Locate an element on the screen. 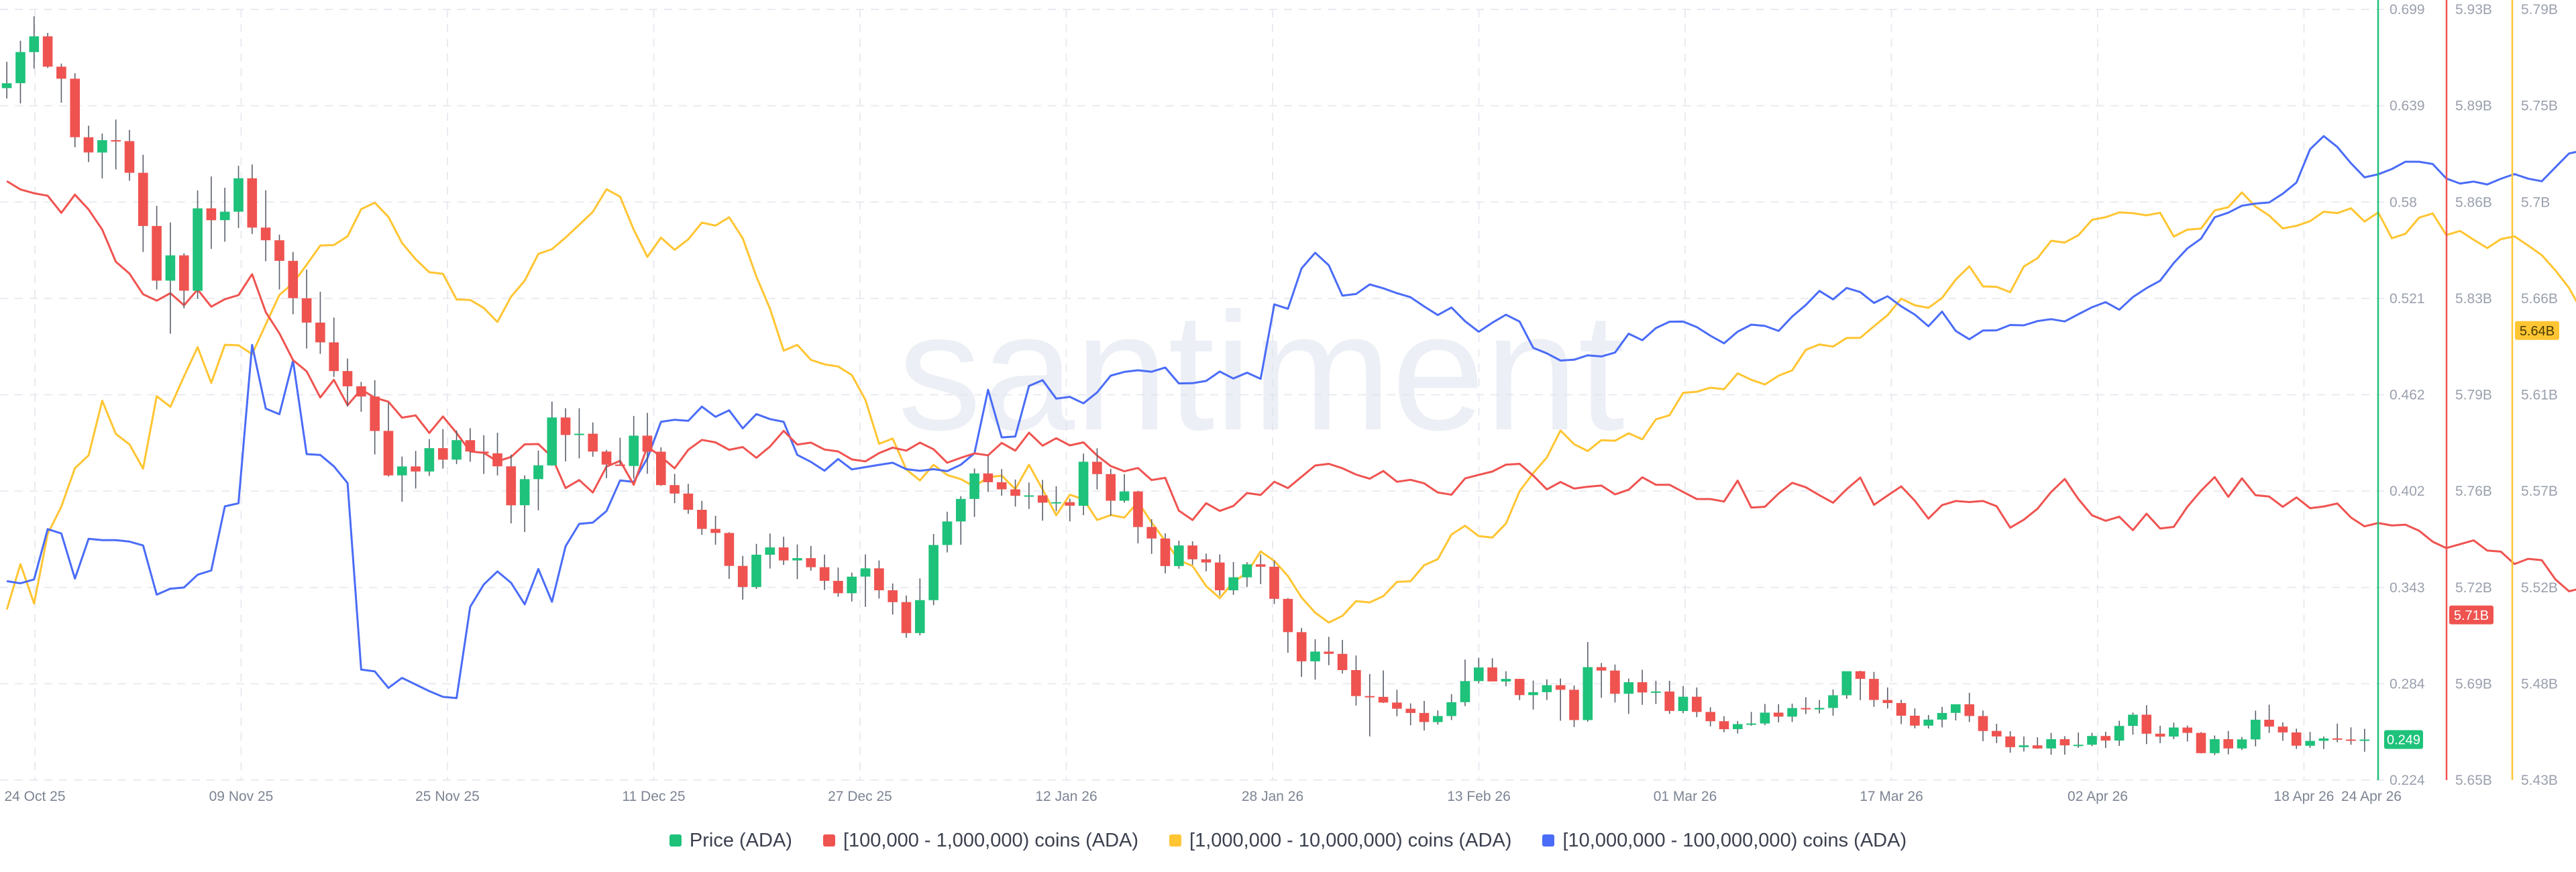 Image resolution: width=2576 pixels, height=872 pixels. legend-label-1m: [1,000,000 - 10,000,000) coins (ADA) is located at coordinates (1350, 840).